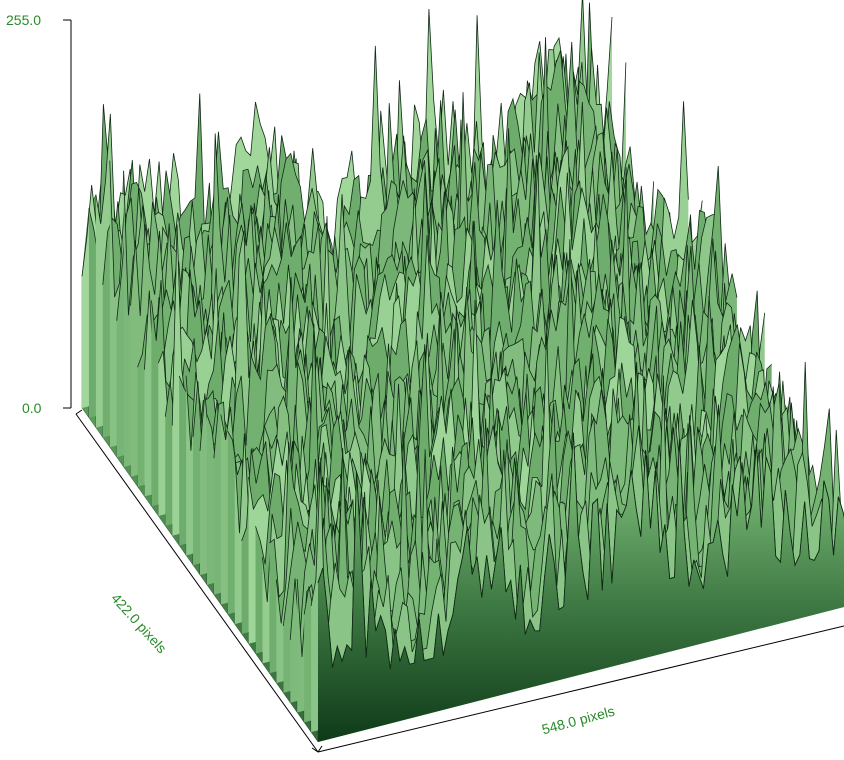 The image size is (844, 760). What do you see at coordinates (580, 689) in the screenshot?
I see `x-axis-line` at bounding box center [580, 689].